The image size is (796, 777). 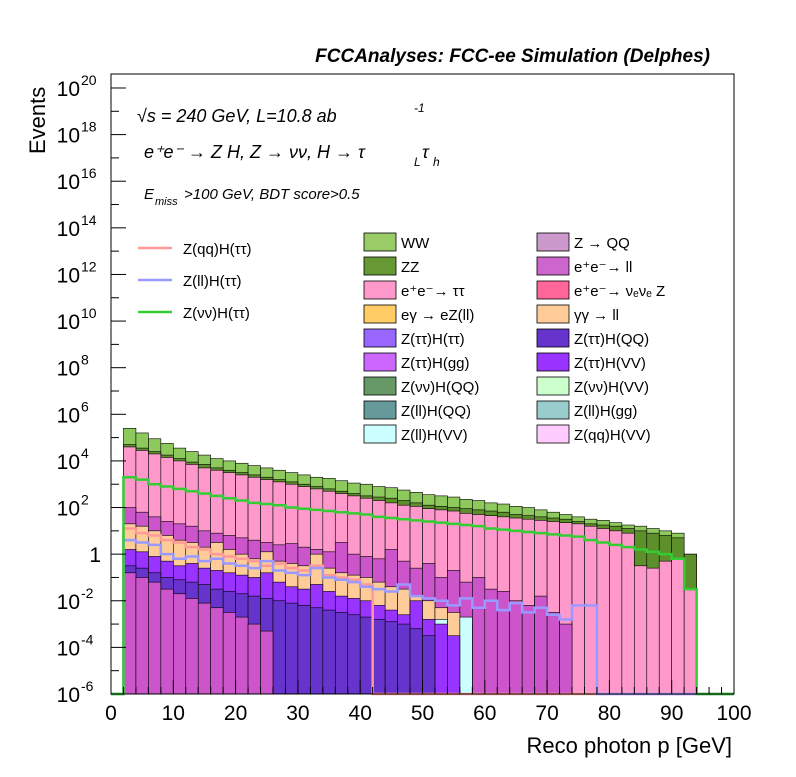 What do you see at coordinates (68, 602) in the screenshot?
I see `y-tick-label-2: 10` at bounding box center [68, 602].